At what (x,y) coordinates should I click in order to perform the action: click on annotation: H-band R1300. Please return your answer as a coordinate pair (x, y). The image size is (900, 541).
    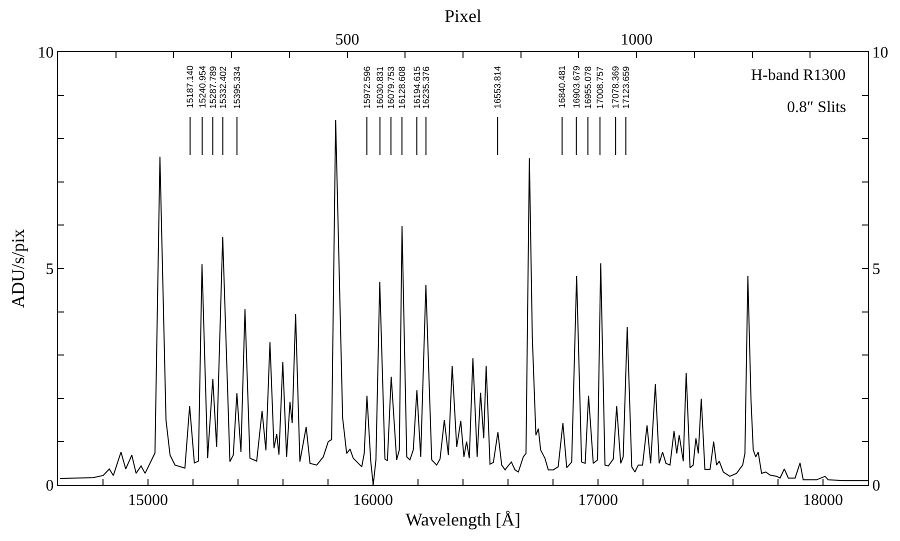
    Looking at the image, I should click on (798, 75).